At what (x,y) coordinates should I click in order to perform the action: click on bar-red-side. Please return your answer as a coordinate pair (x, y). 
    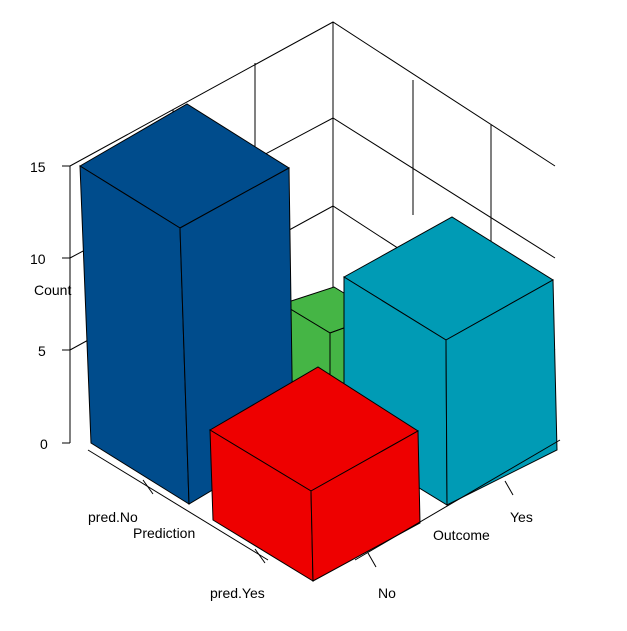
    Looking at the image, I should click on (365, 506).